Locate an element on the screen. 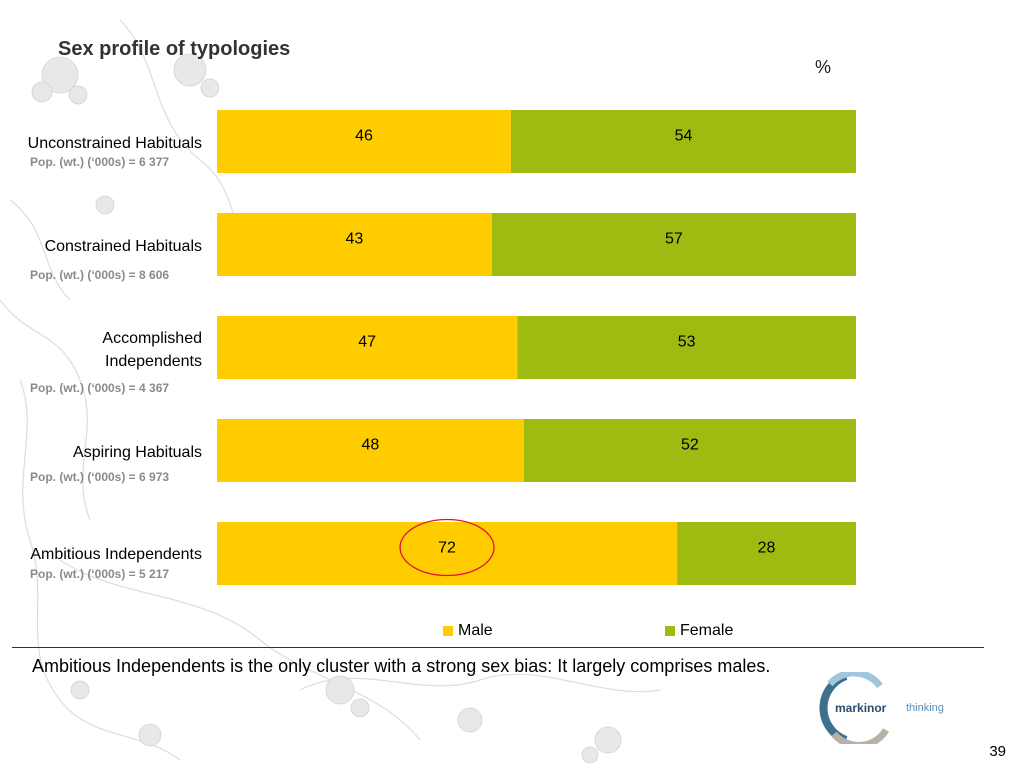 The image size is (1024, 768). divider-line is located at coordinates (498, 647).